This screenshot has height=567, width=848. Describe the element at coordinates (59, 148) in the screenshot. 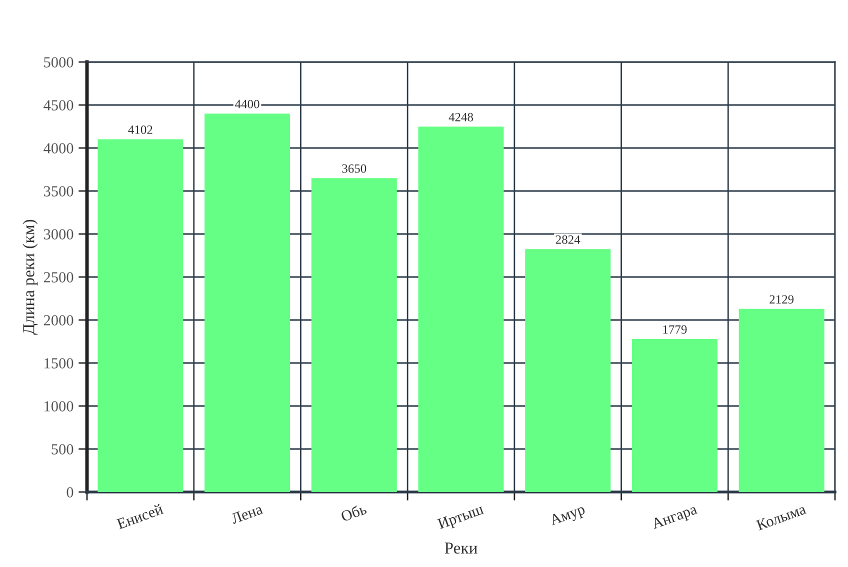

I see `y-tick-label: 4000` at that location.